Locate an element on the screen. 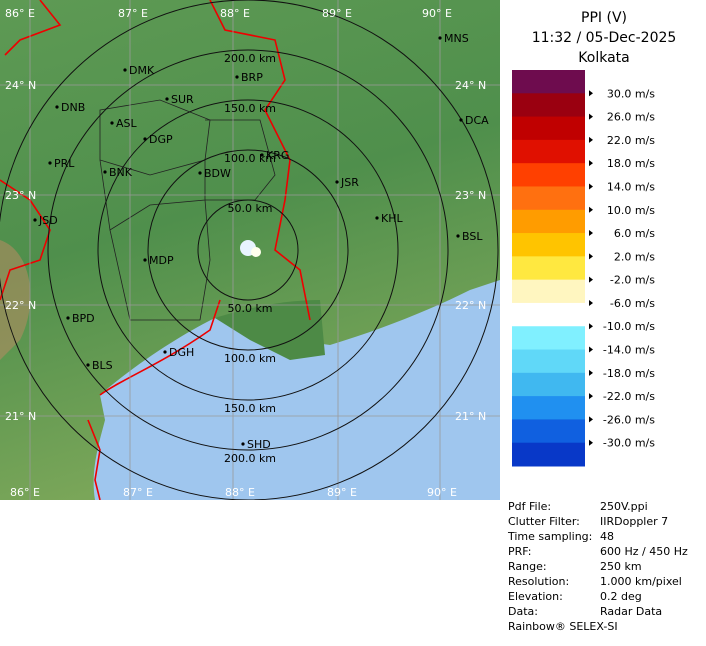  city-label: MDP is located at coordinates (161, 260).